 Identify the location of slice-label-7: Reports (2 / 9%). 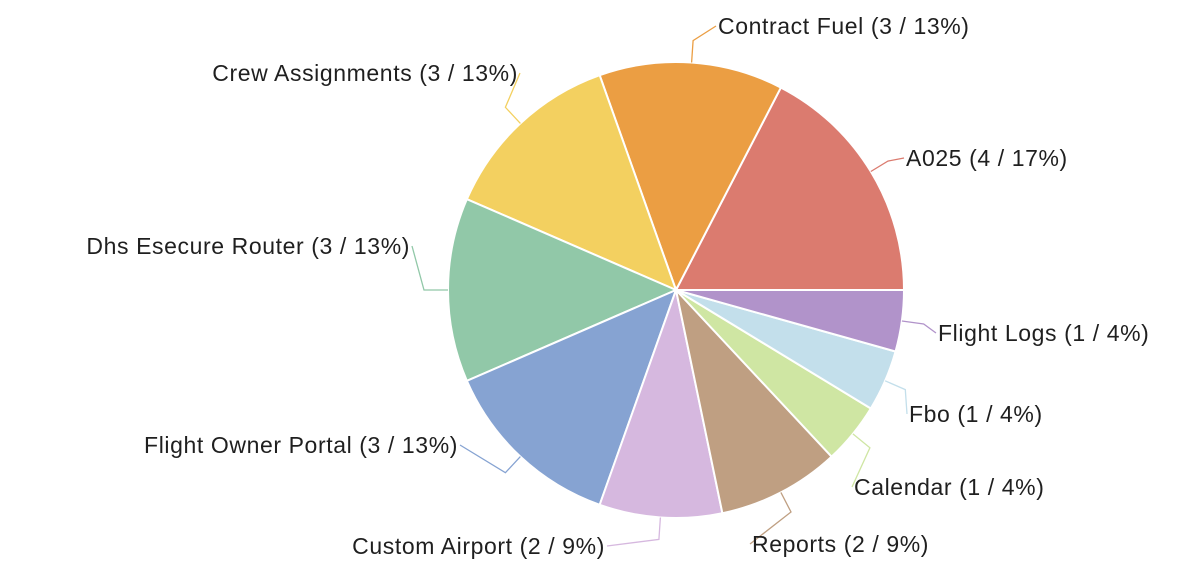
(840, 544).